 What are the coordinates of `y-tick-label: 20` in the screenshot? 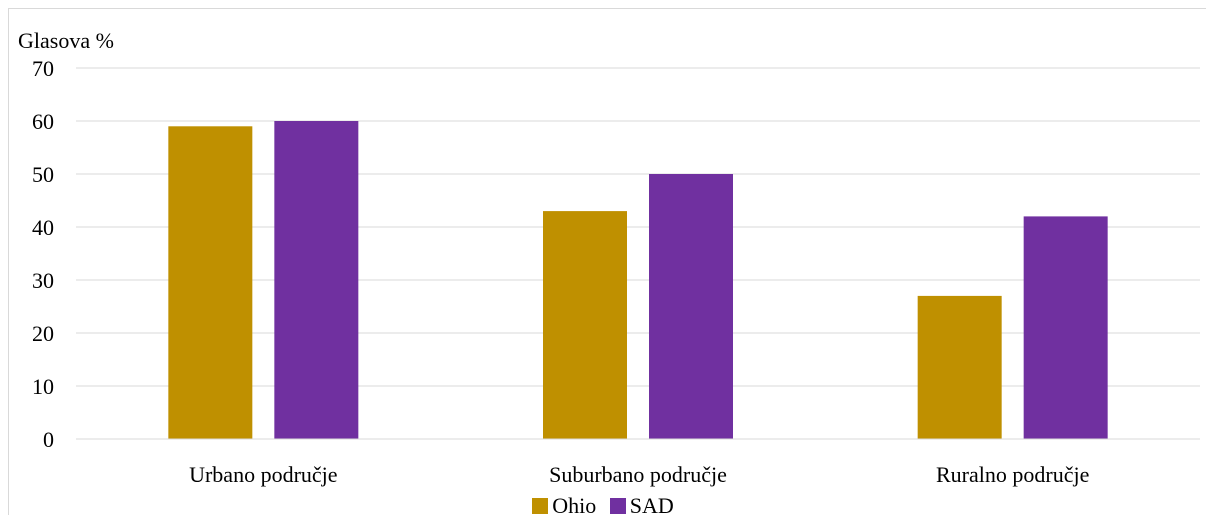 It's located at (43, 333).